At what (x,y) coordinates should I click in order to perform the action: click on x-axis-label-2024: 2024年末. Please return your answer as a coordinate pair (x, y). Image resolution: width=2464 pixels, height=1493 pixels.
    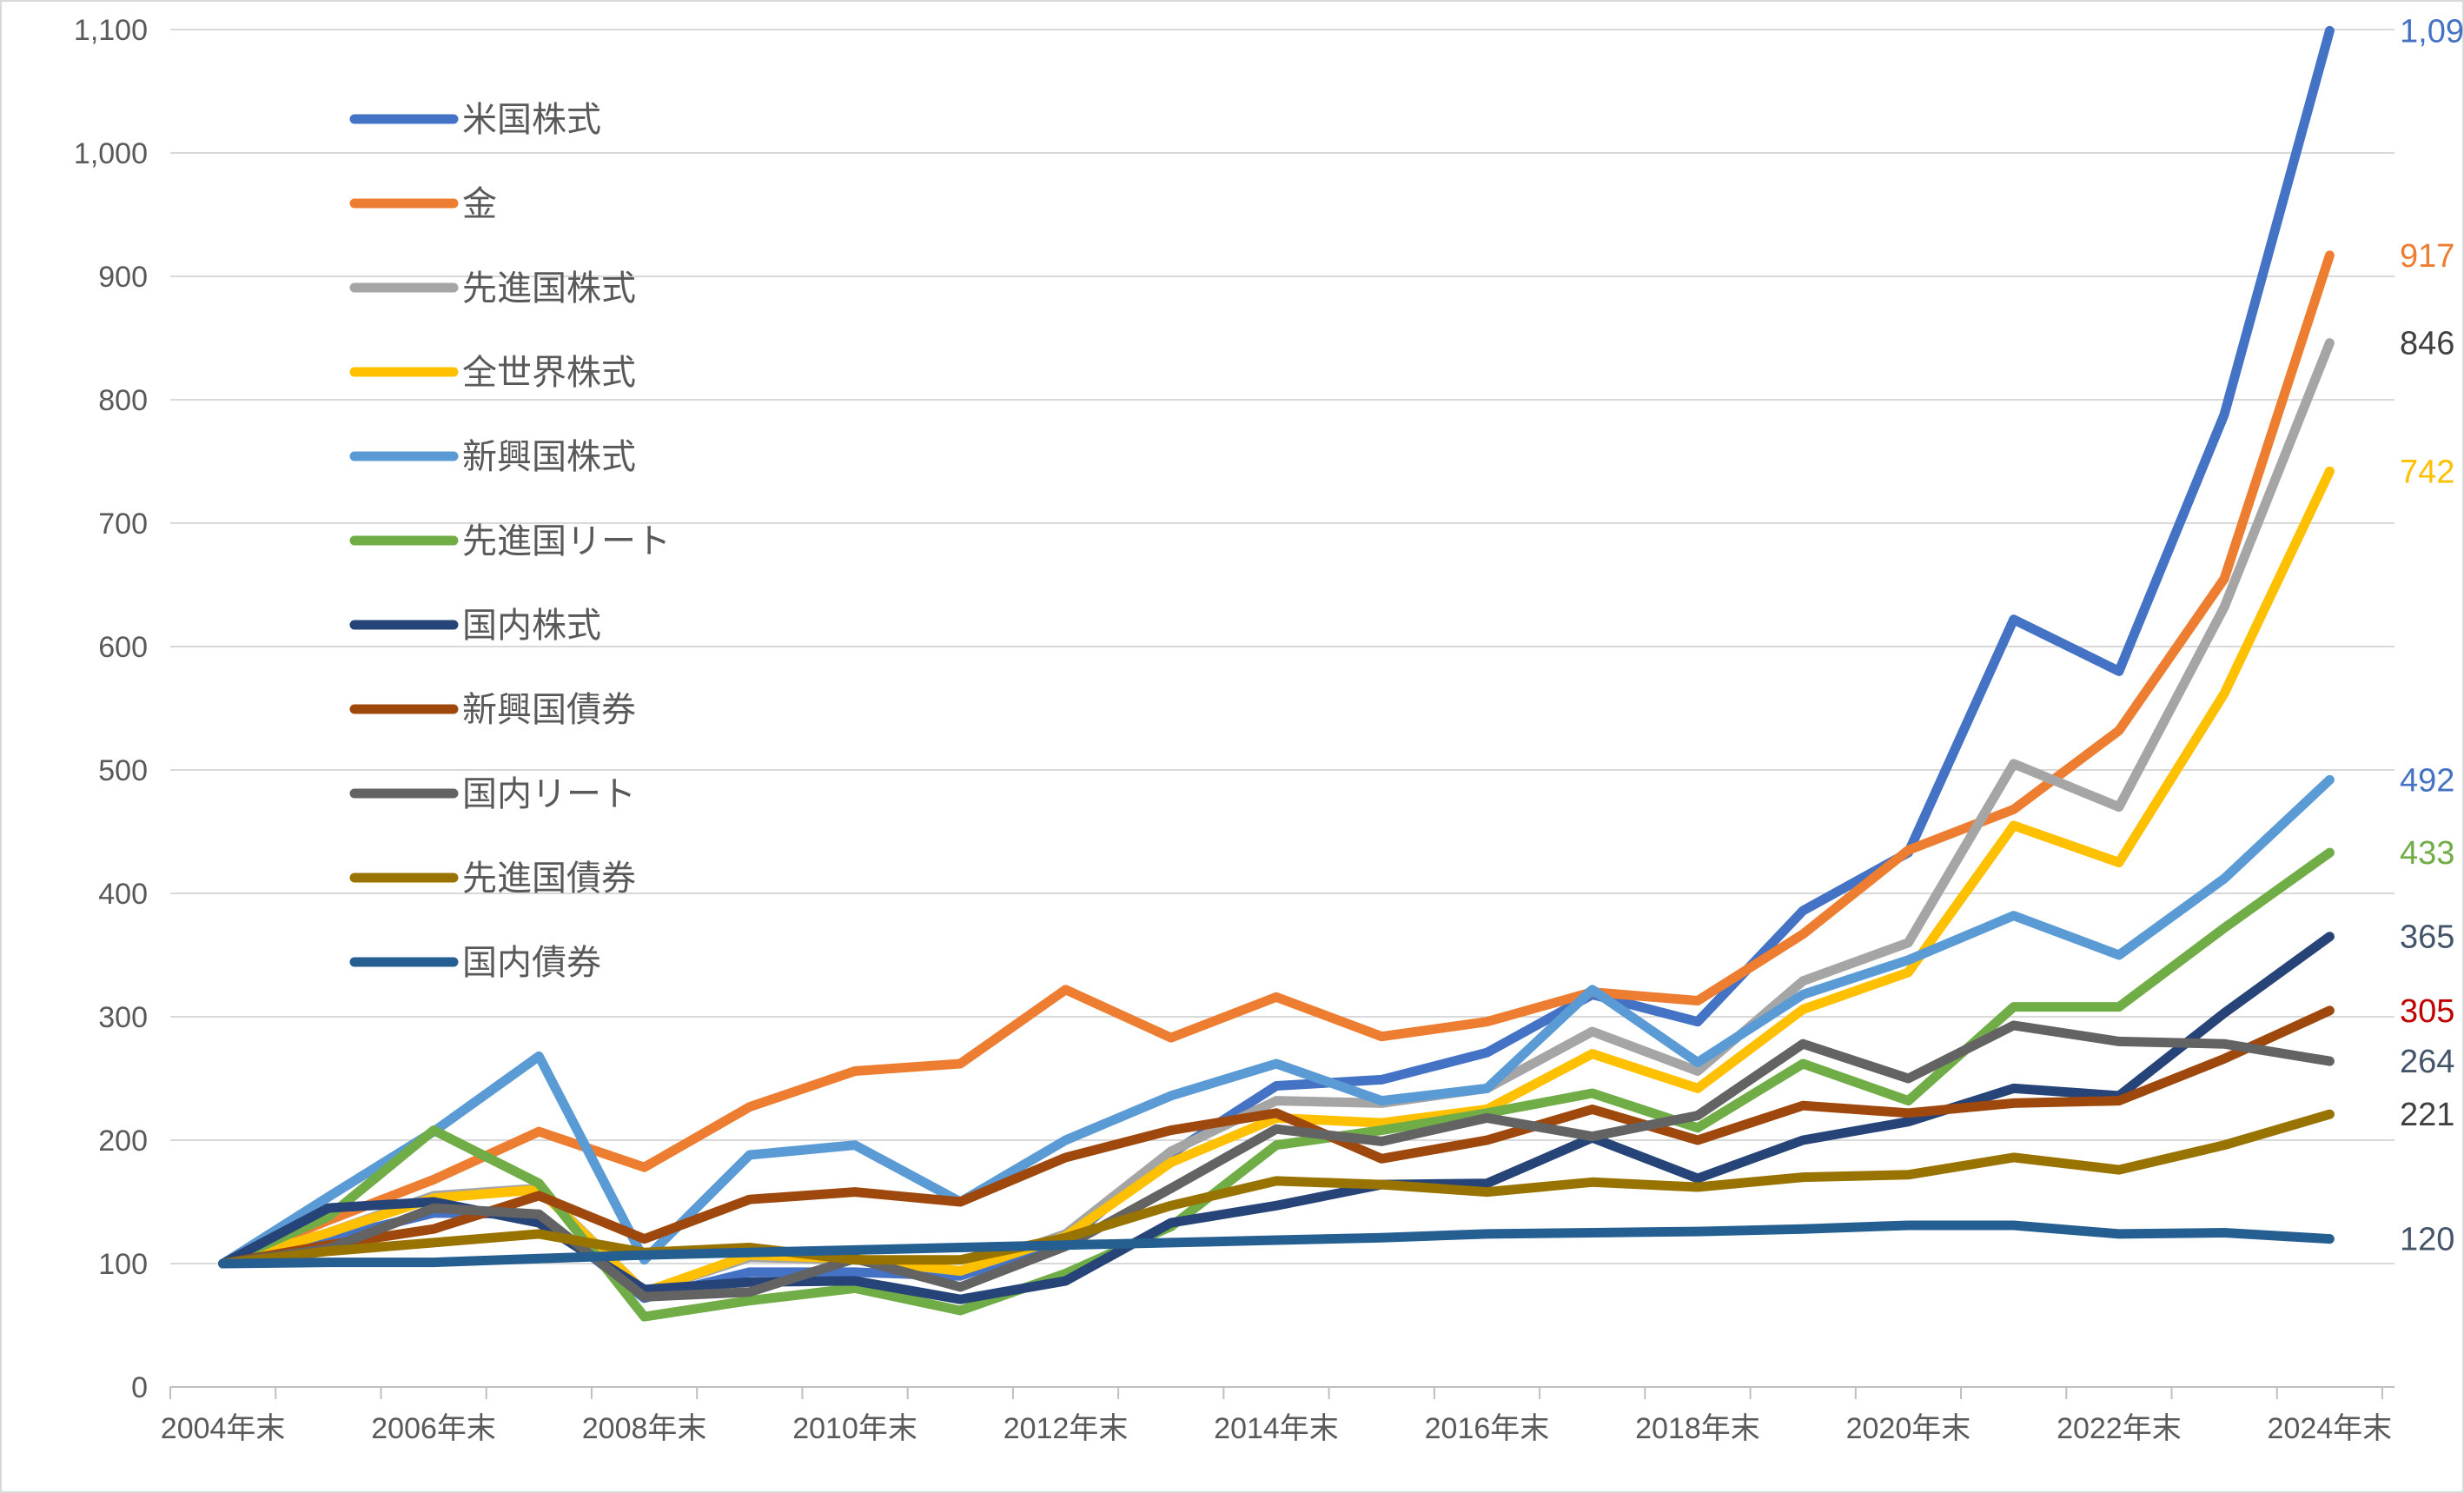
    Looking at the image, I should click on (2330, 1428).